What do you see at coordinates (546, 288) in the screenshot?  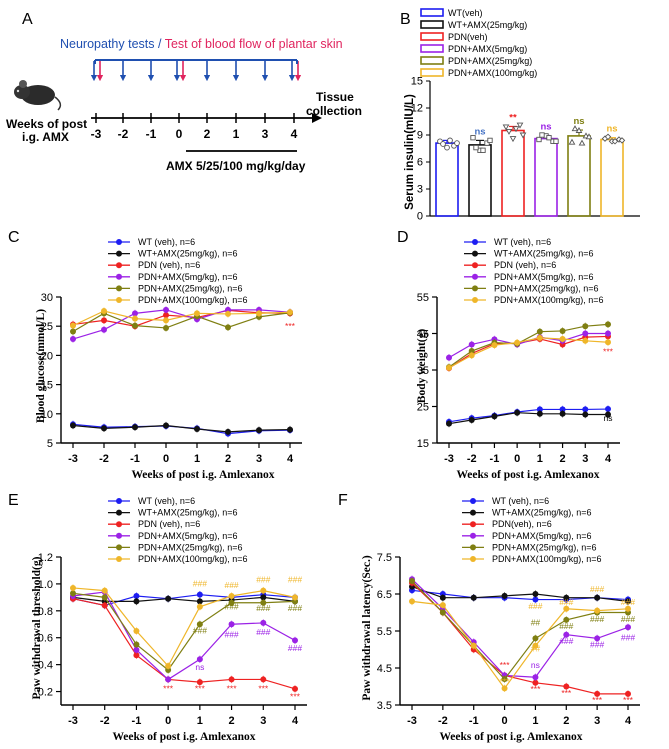 I see `legend-label: PDN+AMX(25mg/kg), n=6` at bounding box center [546, 288].